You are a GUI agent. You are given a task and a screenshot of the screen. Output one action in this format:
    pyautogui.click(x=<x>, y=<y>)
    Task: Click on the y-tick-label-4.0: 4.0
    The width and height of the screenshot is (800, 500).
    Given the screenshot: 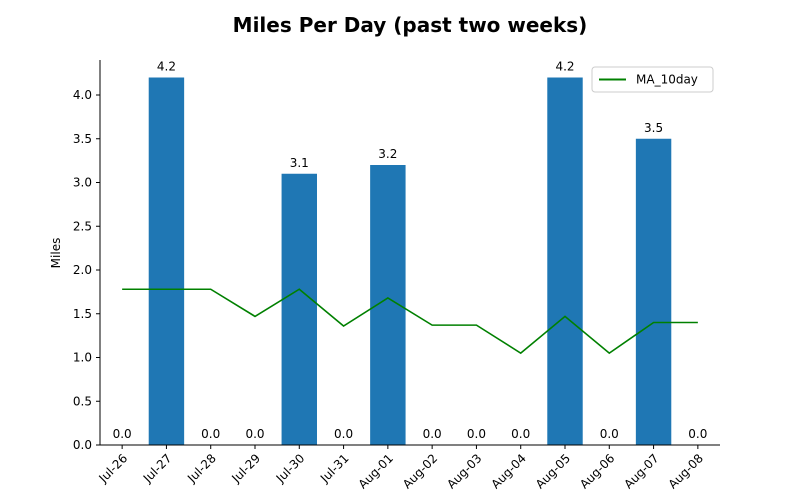 What is the action you would take?
    pyautogui.click(x=82, y=95)
    